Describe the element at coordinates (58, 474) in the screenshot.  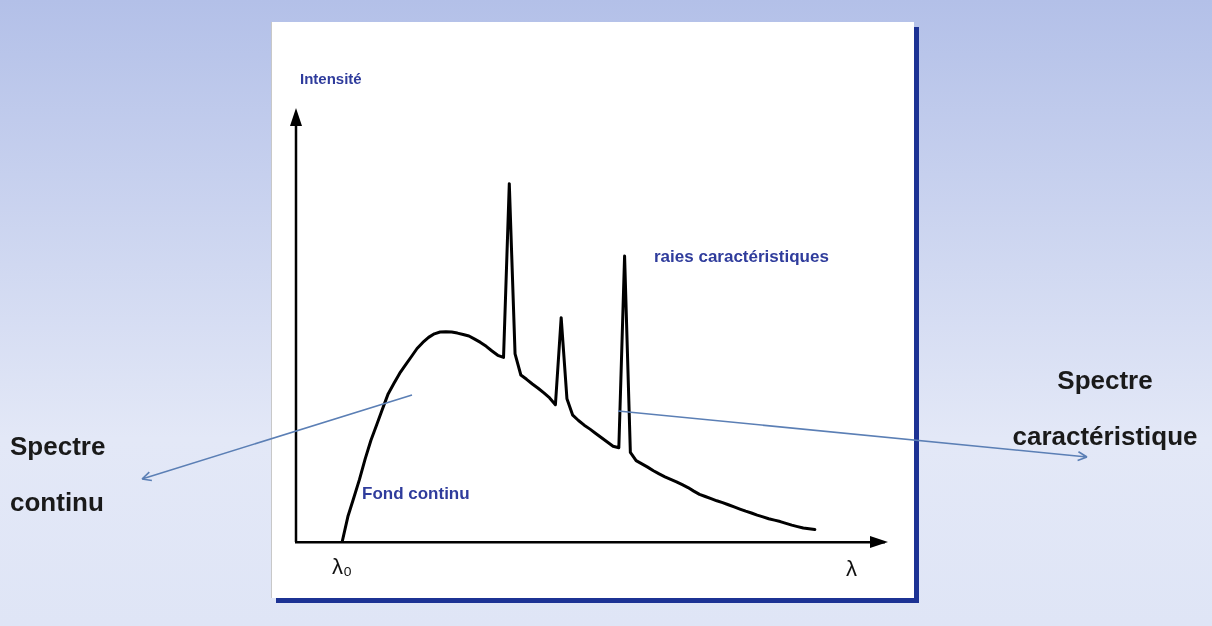
I see `text: Spectre continu` at that location.